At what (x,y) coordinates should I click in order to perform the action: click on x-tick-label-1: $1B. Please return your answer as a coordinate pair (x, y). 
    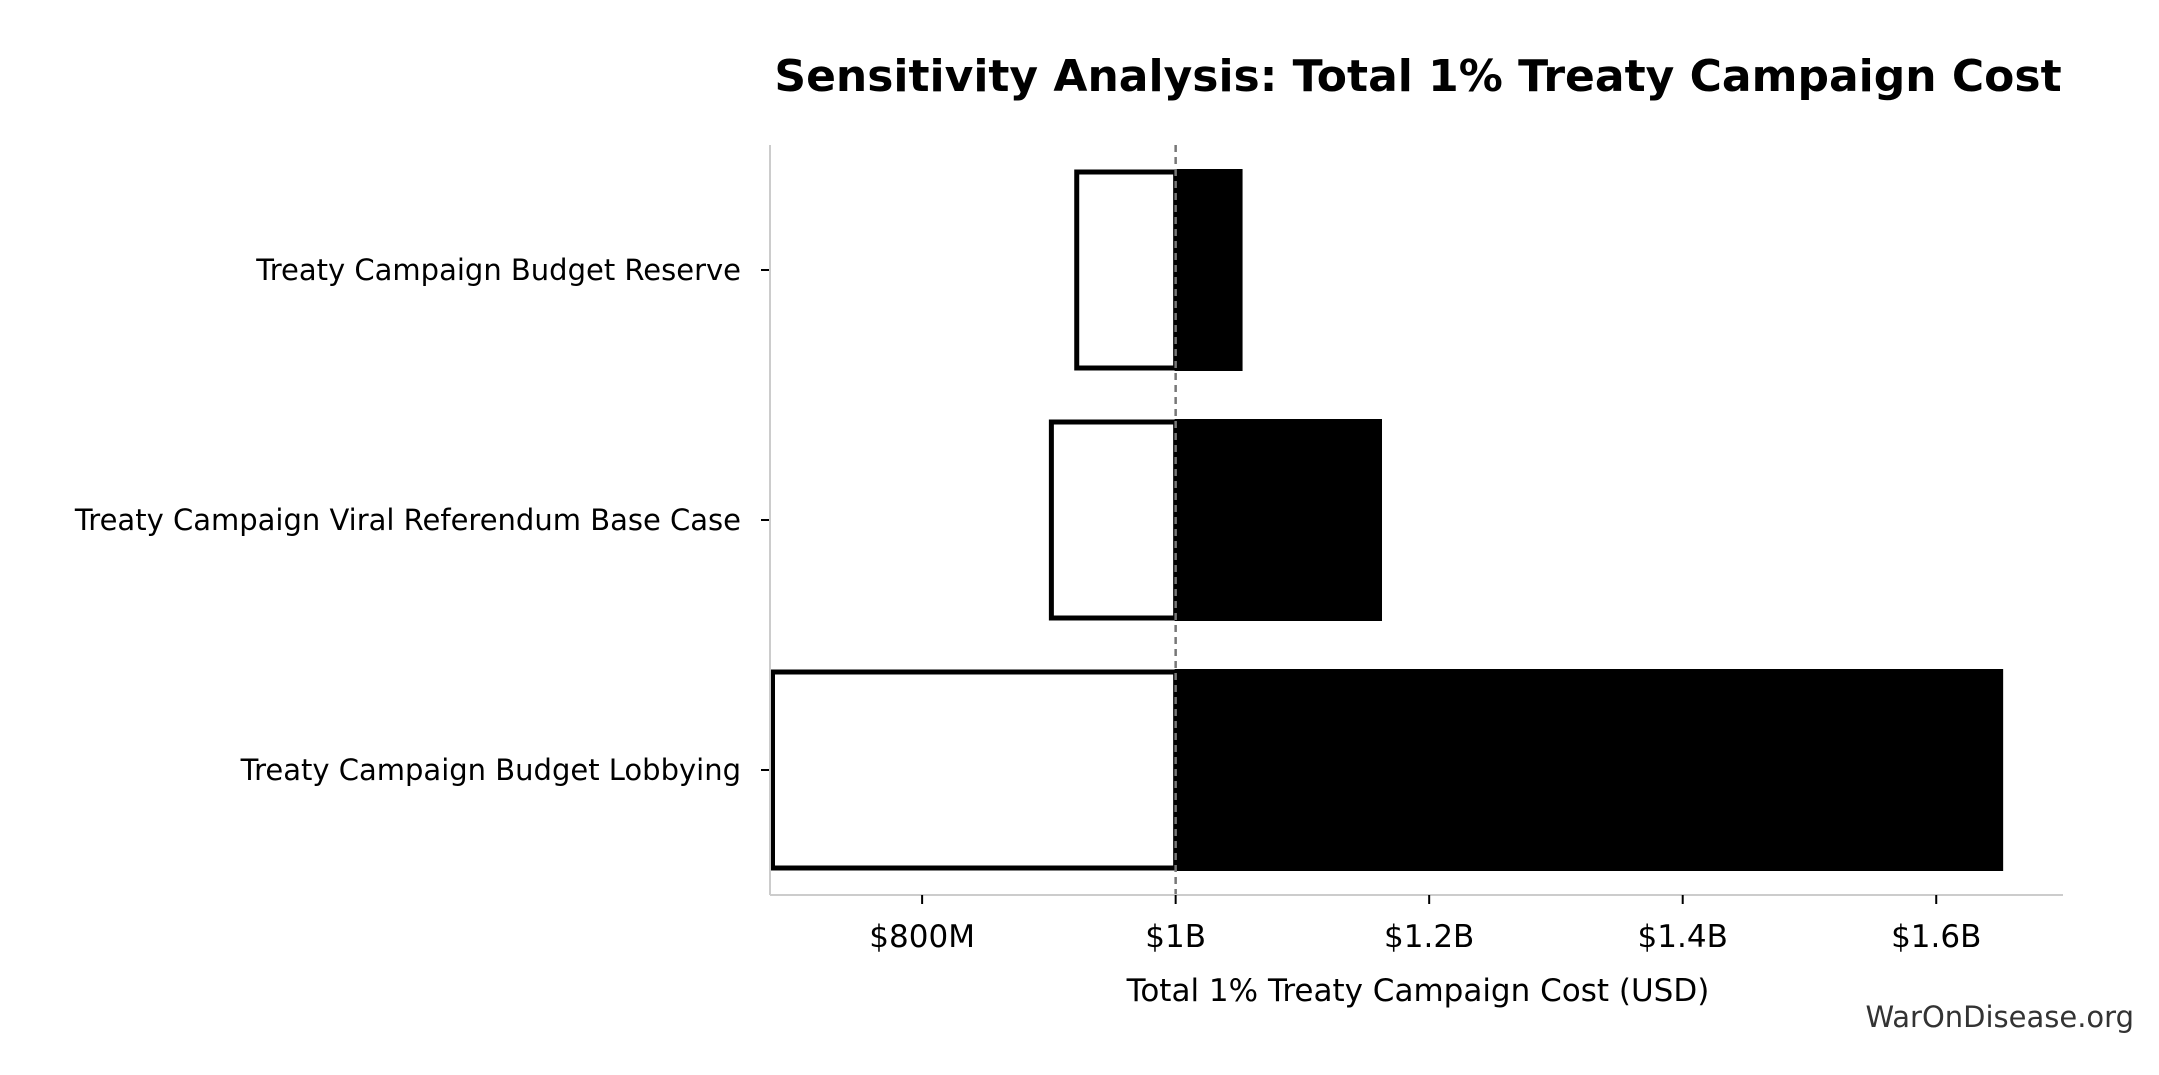
    Looking at the image, I should click on (1175, 937).